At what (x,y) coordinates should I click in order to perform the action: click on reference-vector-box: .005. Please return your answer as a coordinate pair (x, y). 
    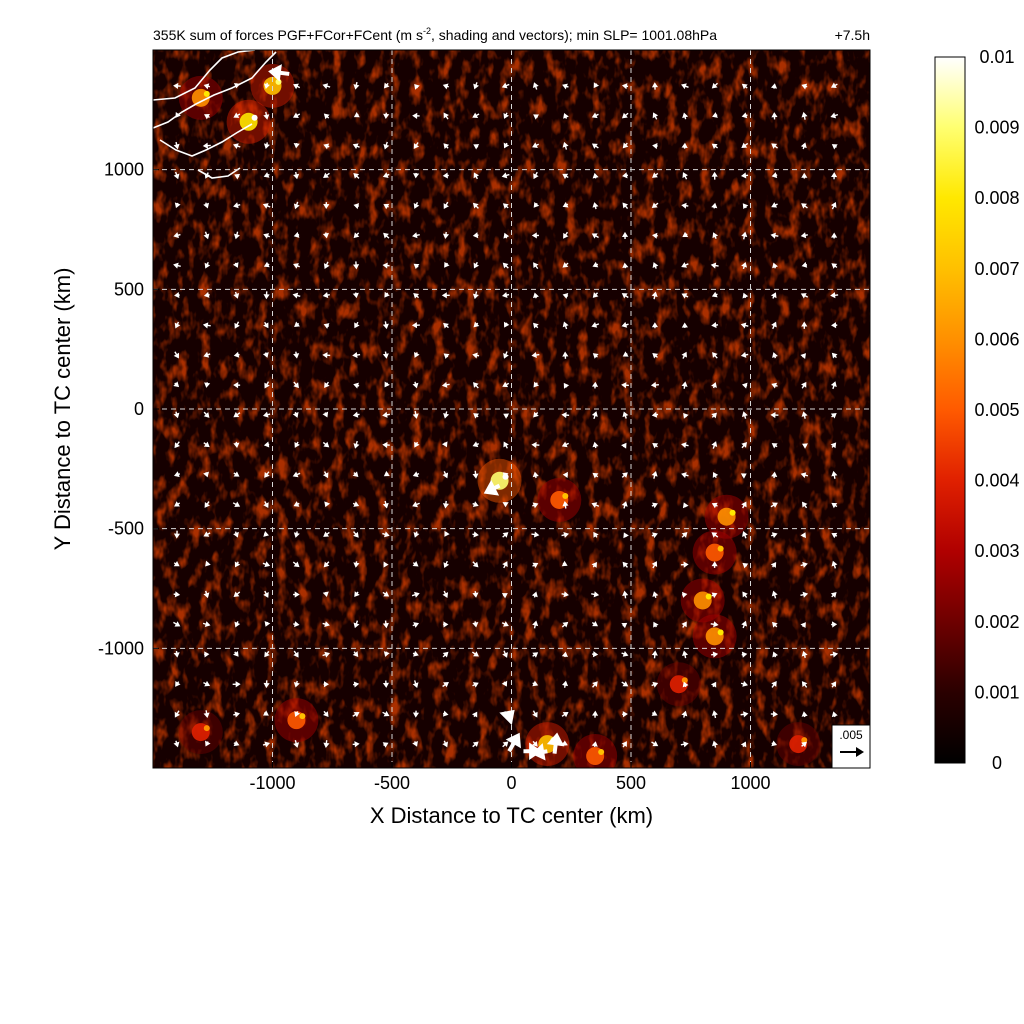
    Looking at the image, I should click on (851, 746).